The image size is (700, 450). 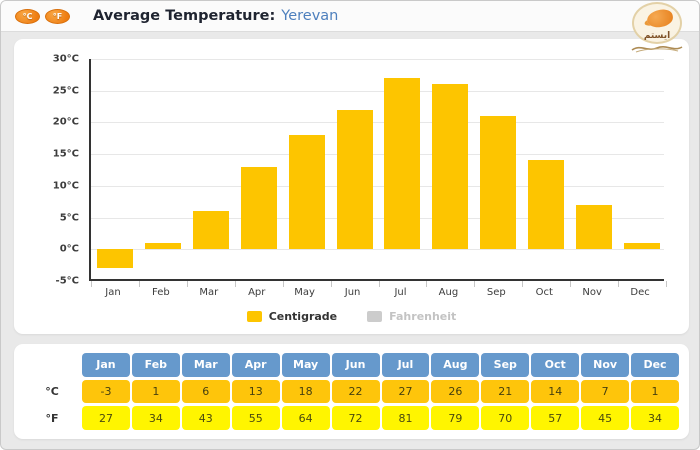 What do you see at coordinates (57, 16) in the screenshot?
I see `fahrenheit-toggle-button: °F` at bounding box center [57, 16].